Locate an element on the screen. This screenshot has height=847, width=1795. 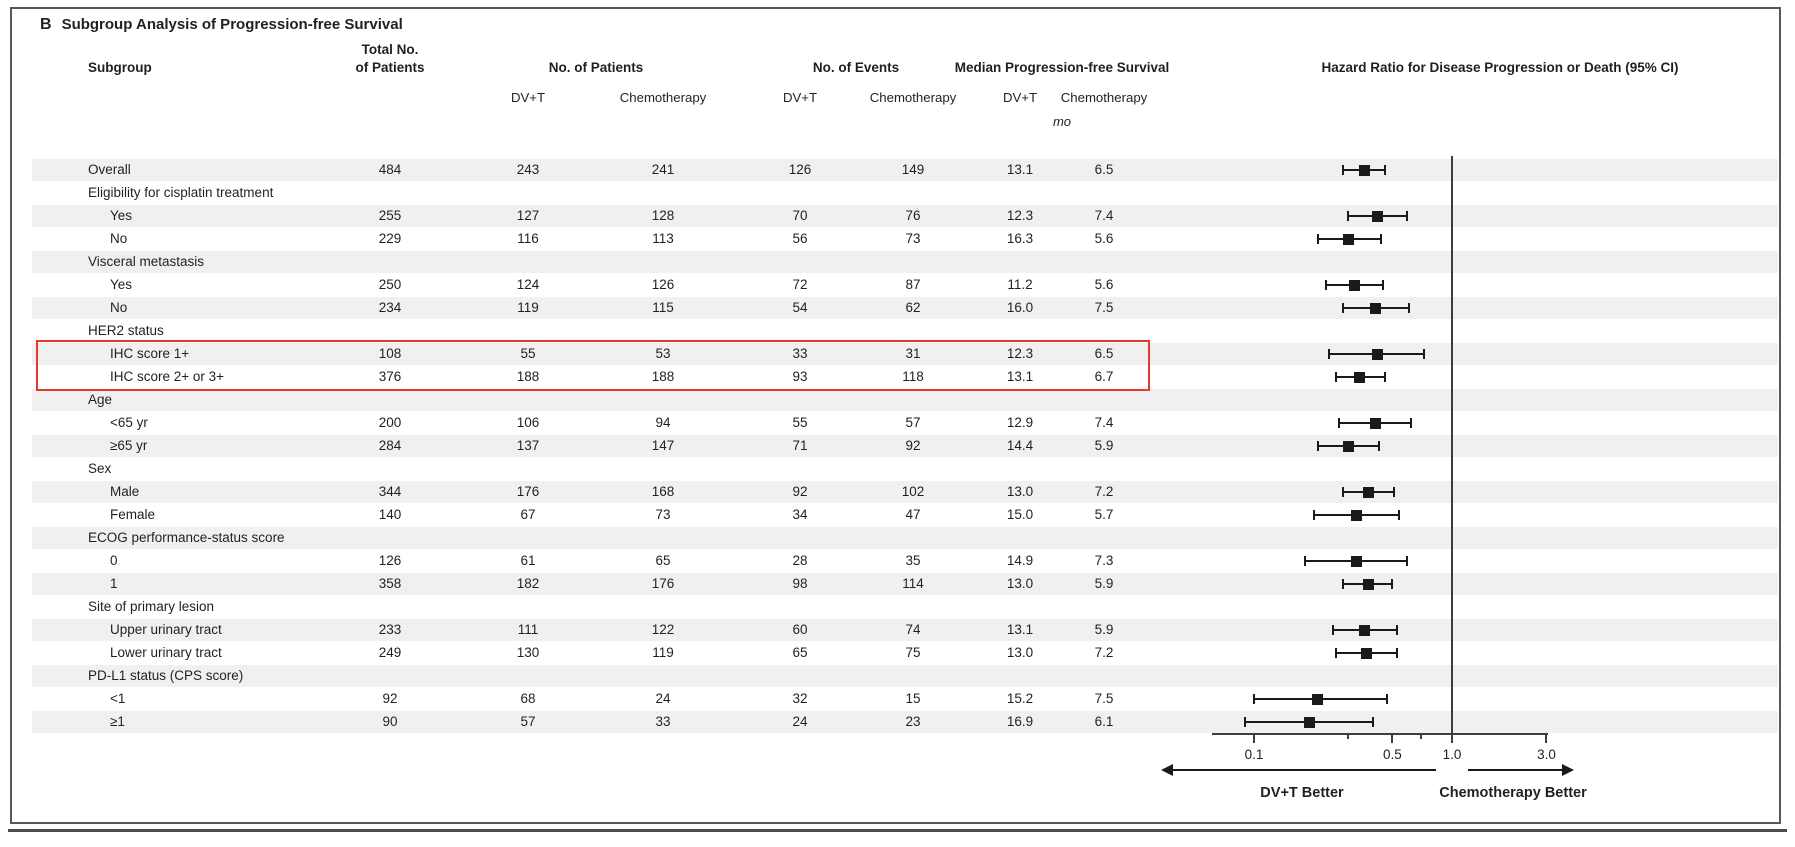
cell-median-chemo: 7.3 is located at coordinates (1104, 560).